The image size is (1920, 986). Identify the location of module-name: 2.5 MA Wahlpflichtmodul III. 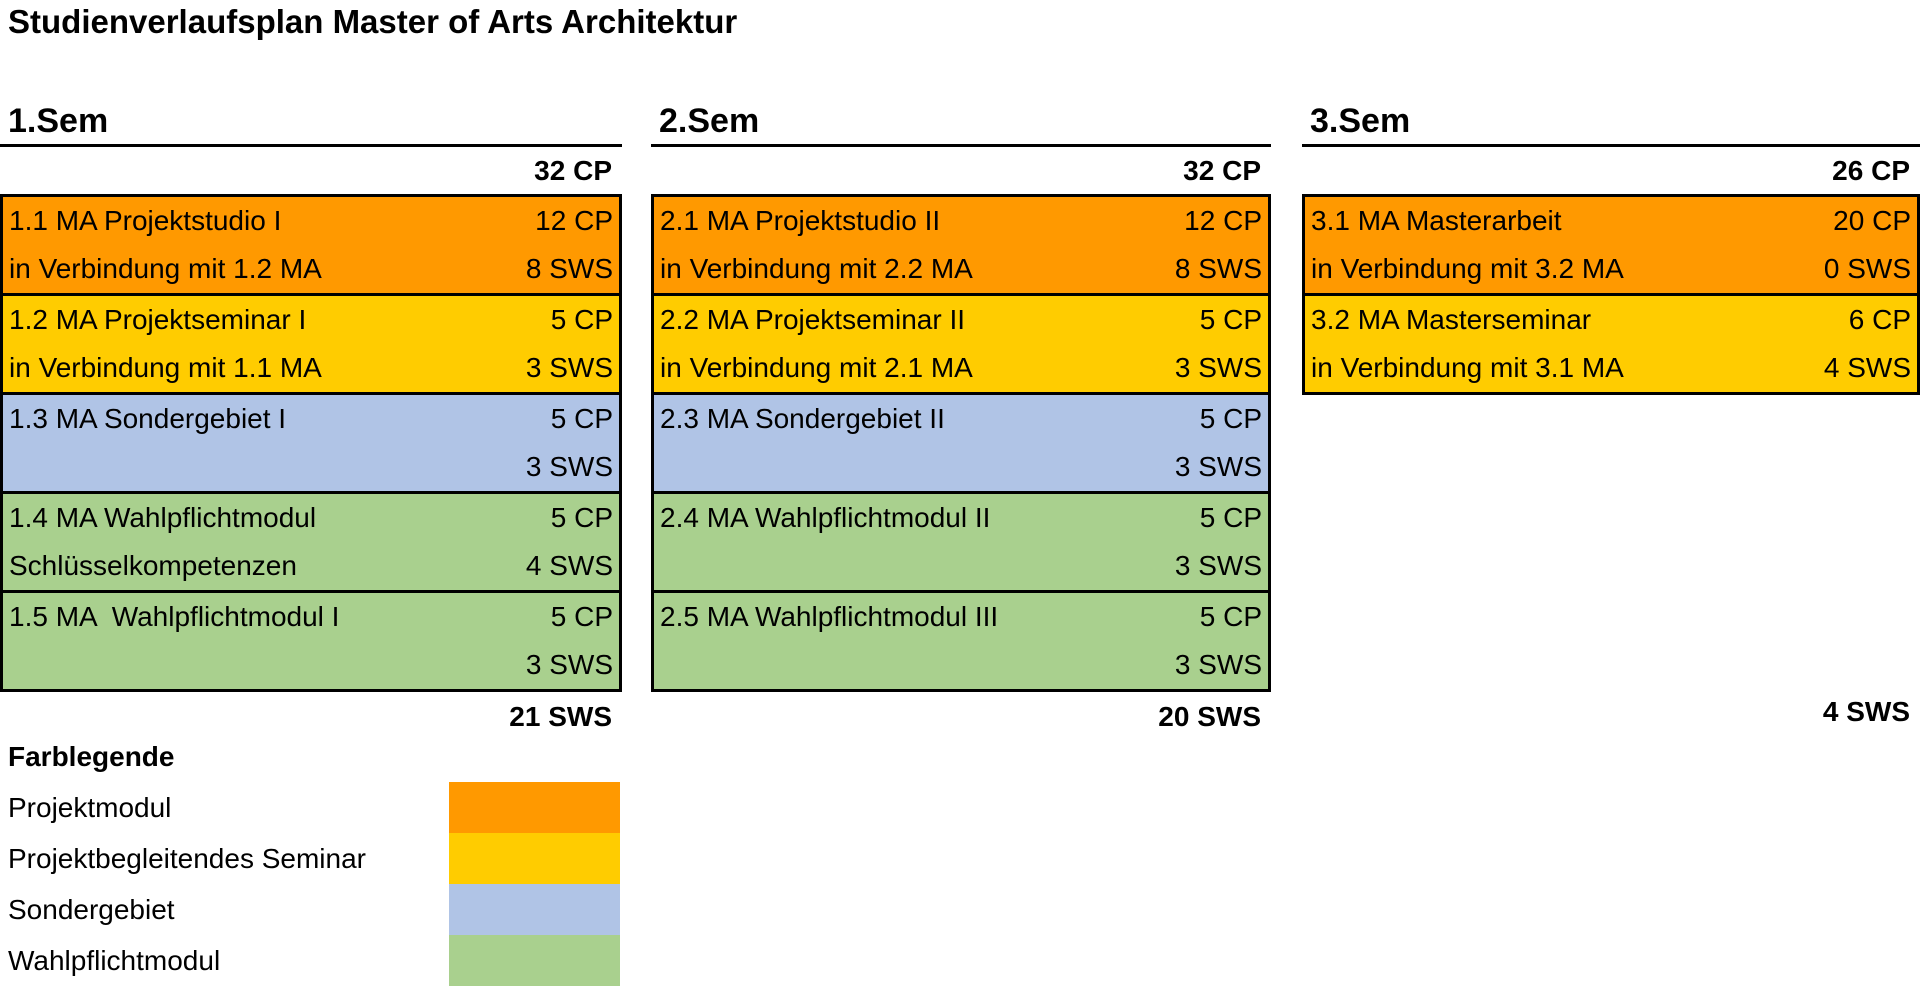
(829, 616).